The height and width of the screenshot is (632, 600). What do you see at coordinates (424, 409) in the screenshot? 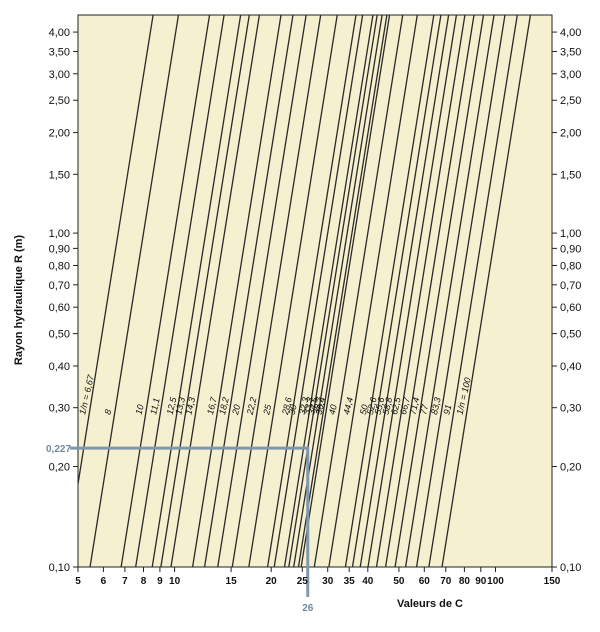
I see `curve-label: 77` at bounding box center [424, 409].